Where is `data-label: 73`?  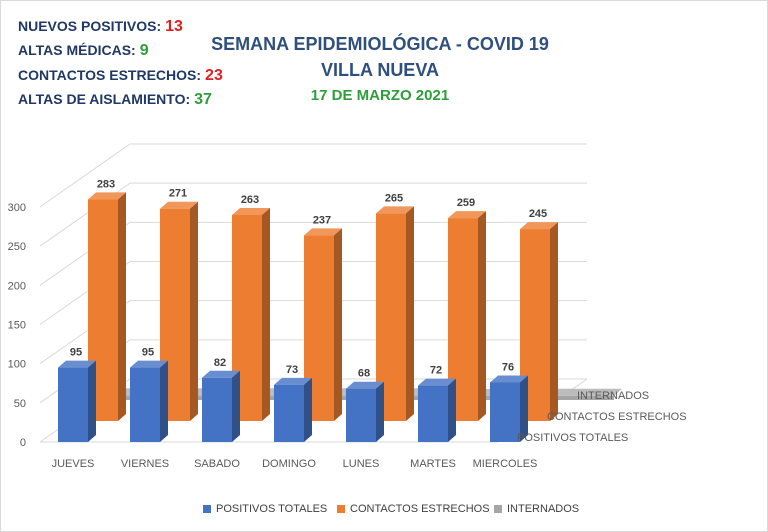 data-label: 73 is located at coordinates (292, 370).